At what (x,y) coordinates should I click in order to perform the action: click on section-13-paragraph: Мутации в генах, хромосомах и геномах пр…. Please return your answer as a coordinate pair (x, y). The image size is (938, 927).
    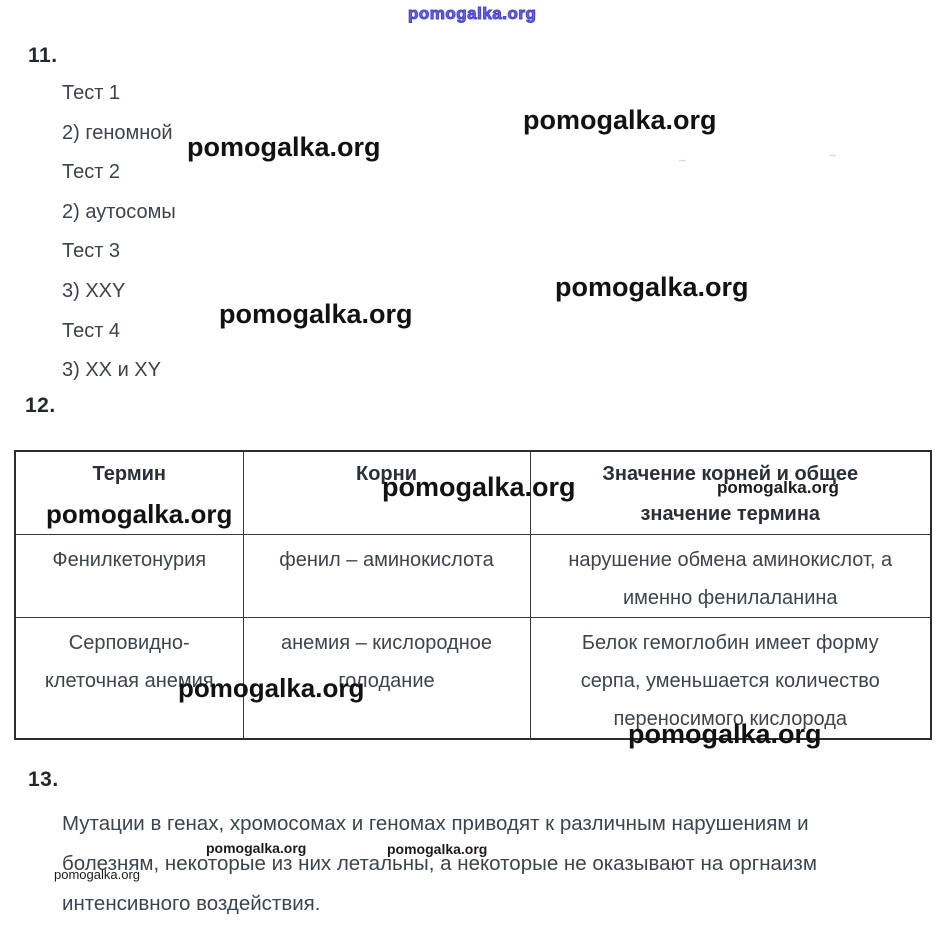
    Looking at the image, I should click on (439, 863).